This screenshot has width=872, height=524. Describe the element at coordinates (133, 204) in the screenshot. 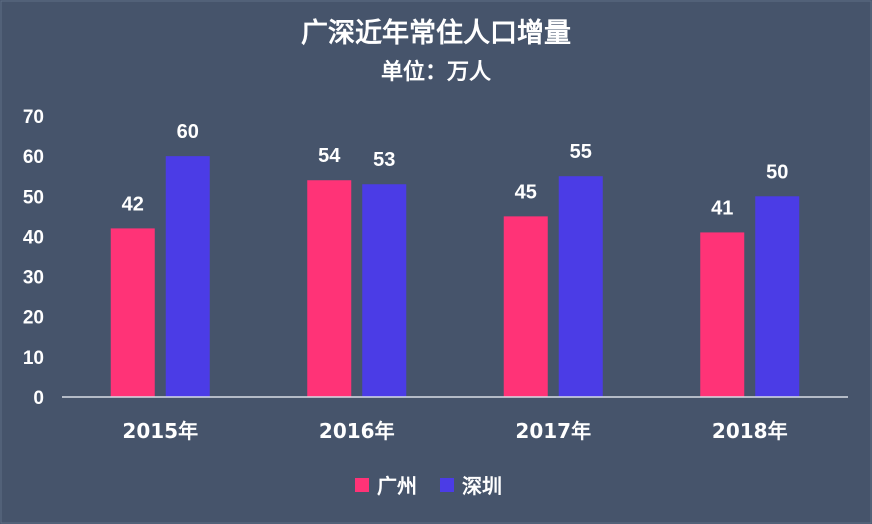

I see `data-label: 42` at that location.